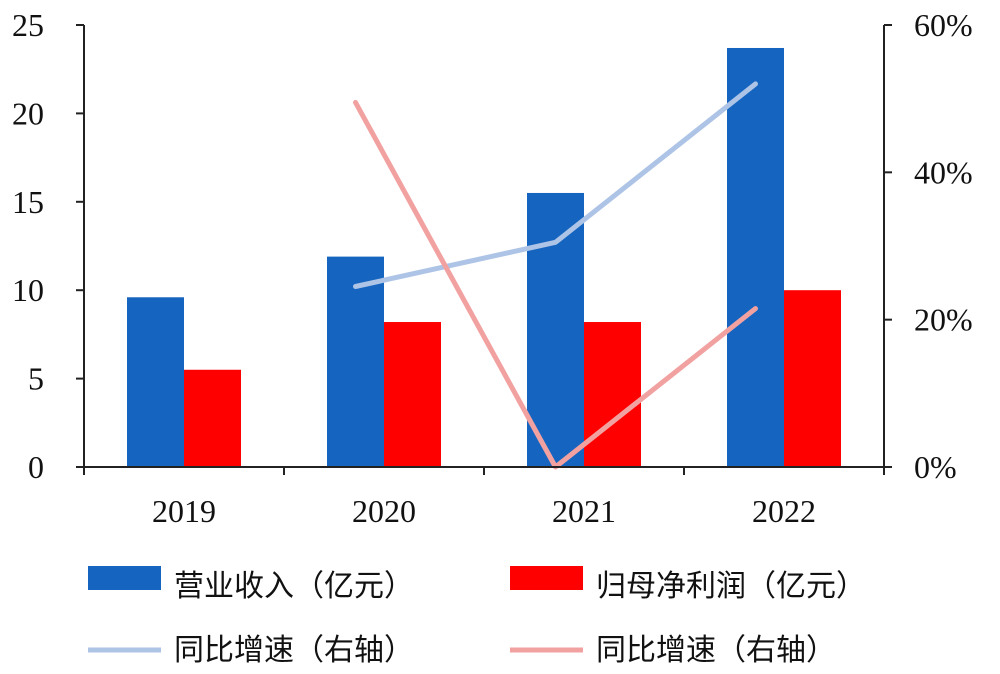 This screenshot has height=674, width=1000. I want to click on net-profit-bar-2021, so click(612, 394).